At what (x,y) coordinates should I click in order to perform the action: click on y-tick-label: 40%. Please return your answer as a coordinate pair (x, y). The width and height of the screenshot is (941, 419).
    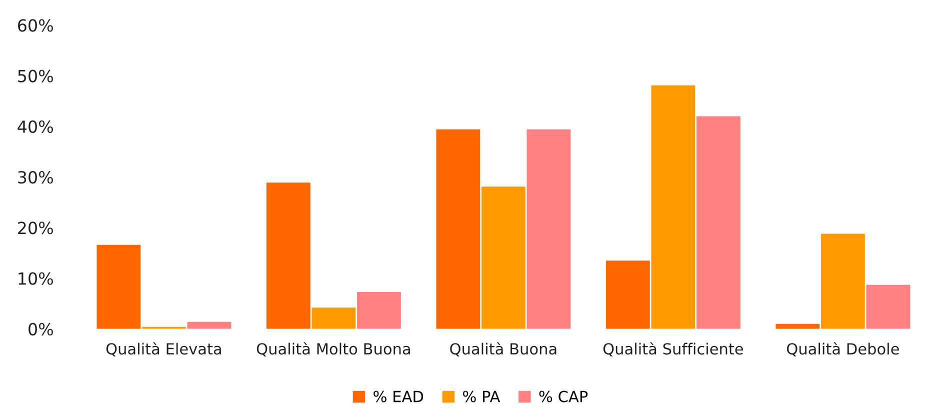
    Looking at the image, I should click on (35, 126).